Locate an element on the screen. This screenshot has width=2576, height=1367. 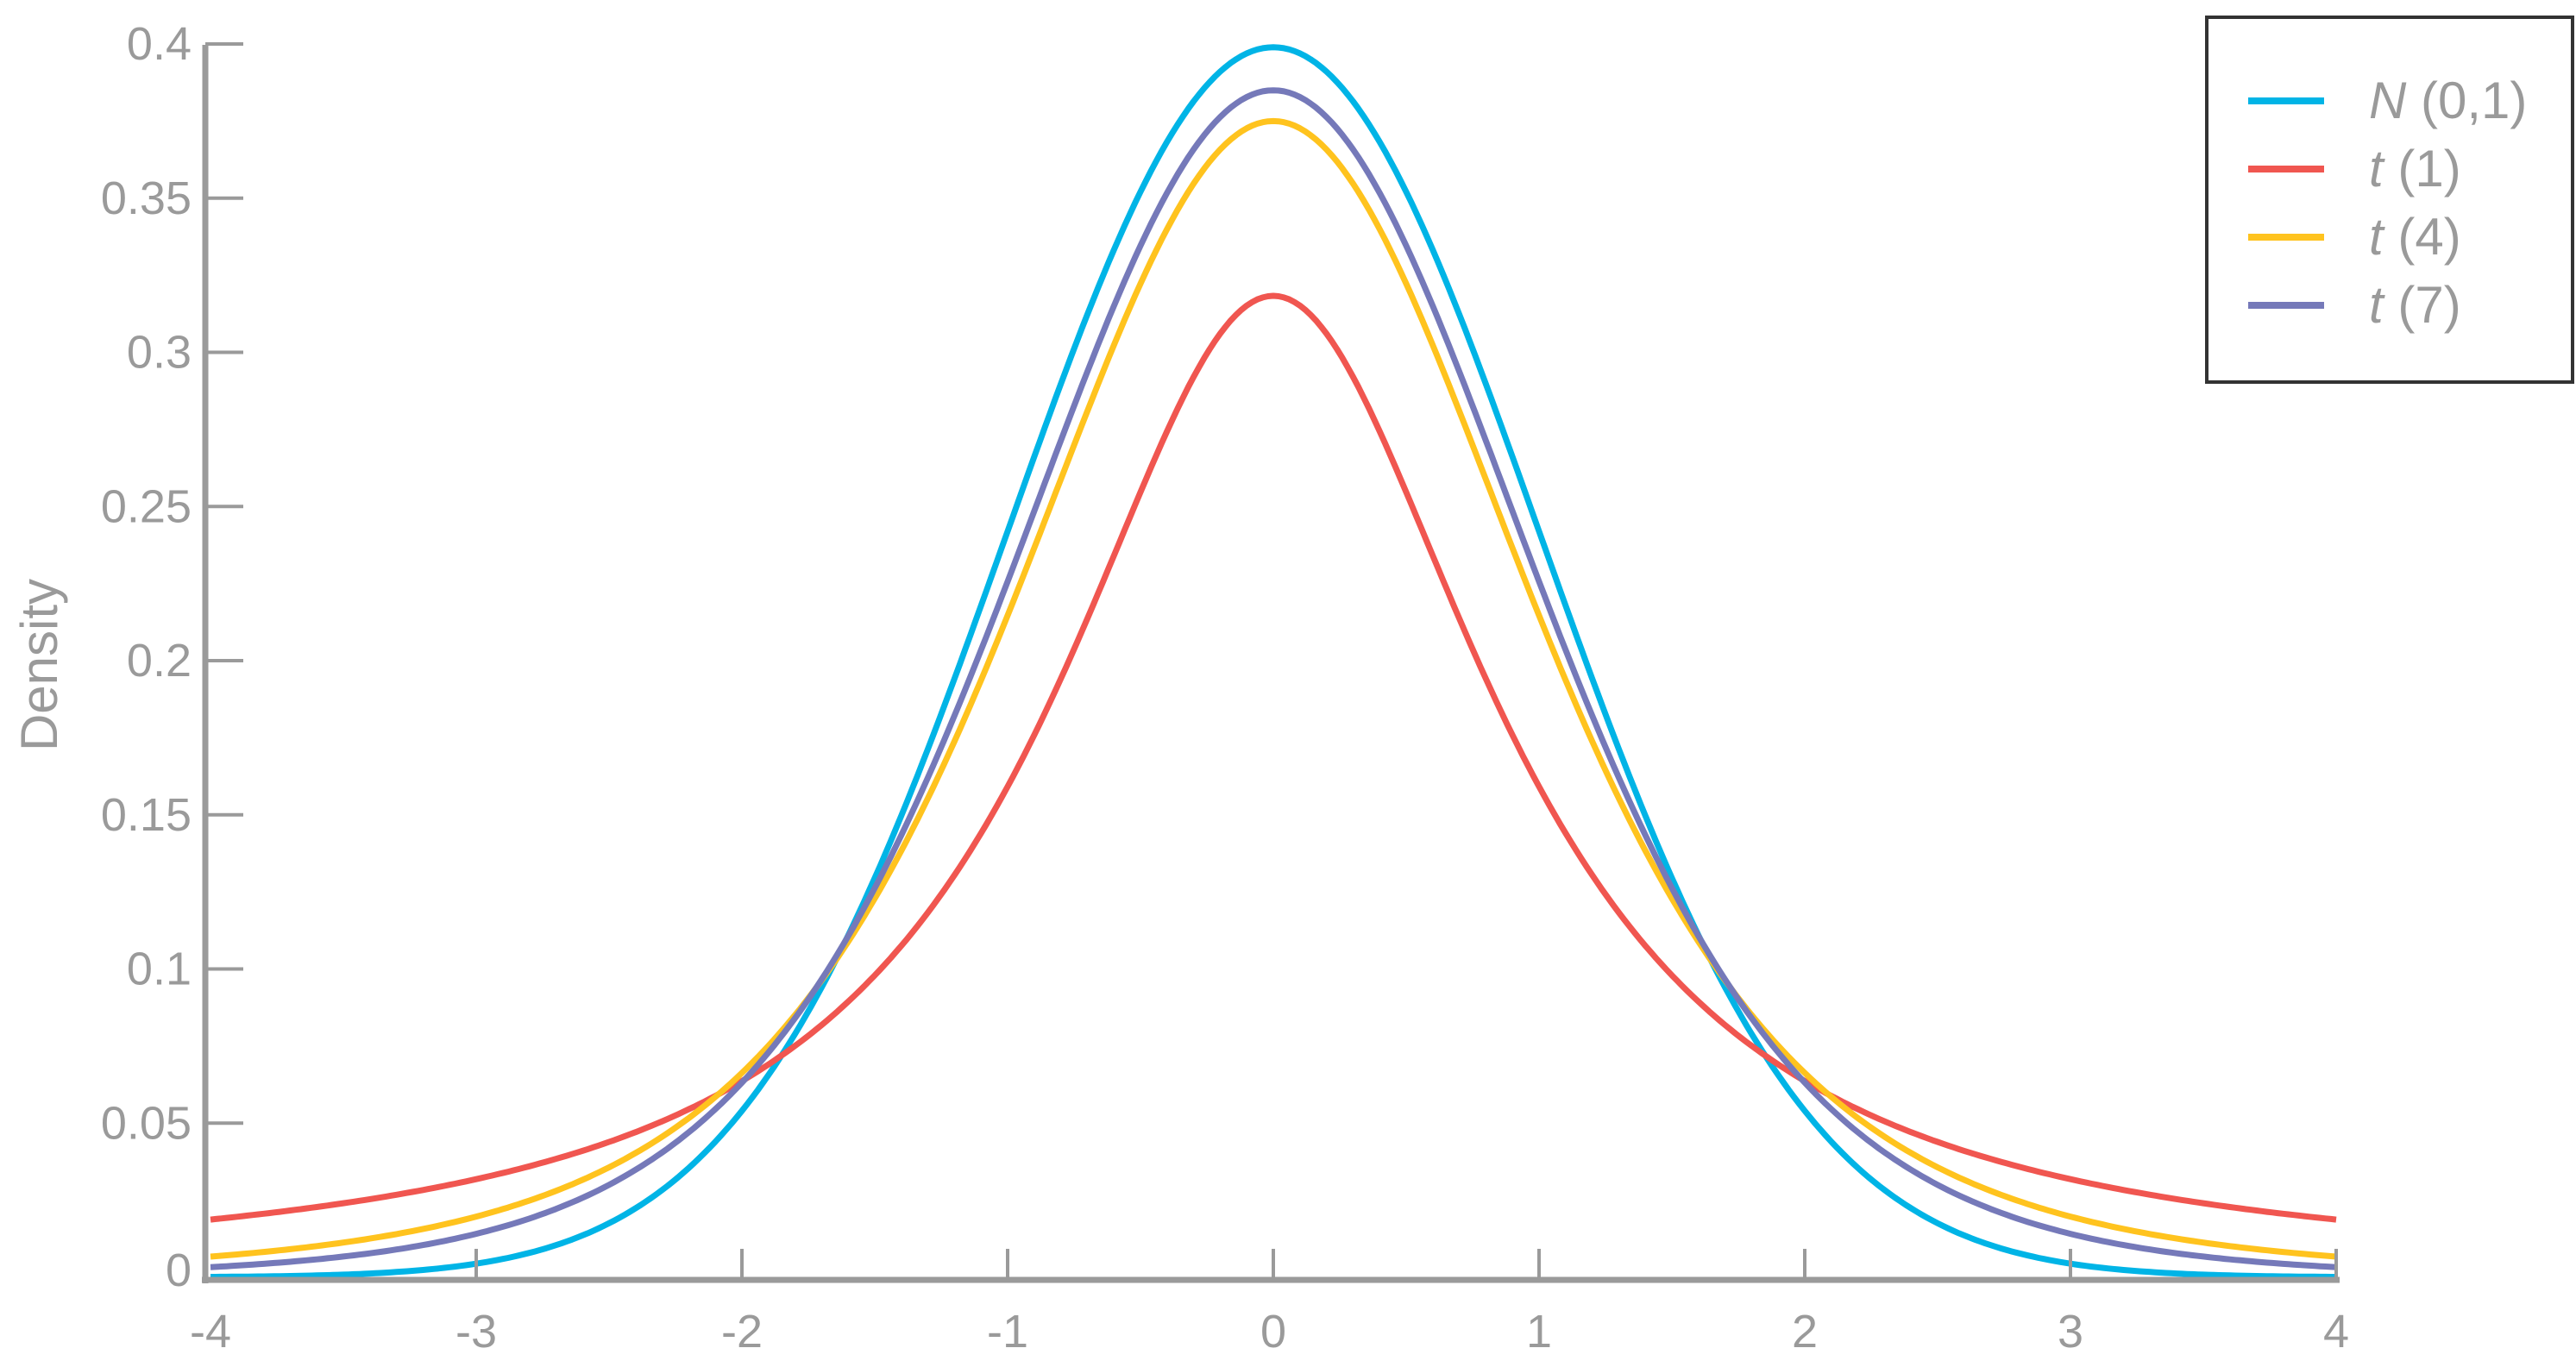
legend-label: t (4) is located at coordinates (2415, 237).